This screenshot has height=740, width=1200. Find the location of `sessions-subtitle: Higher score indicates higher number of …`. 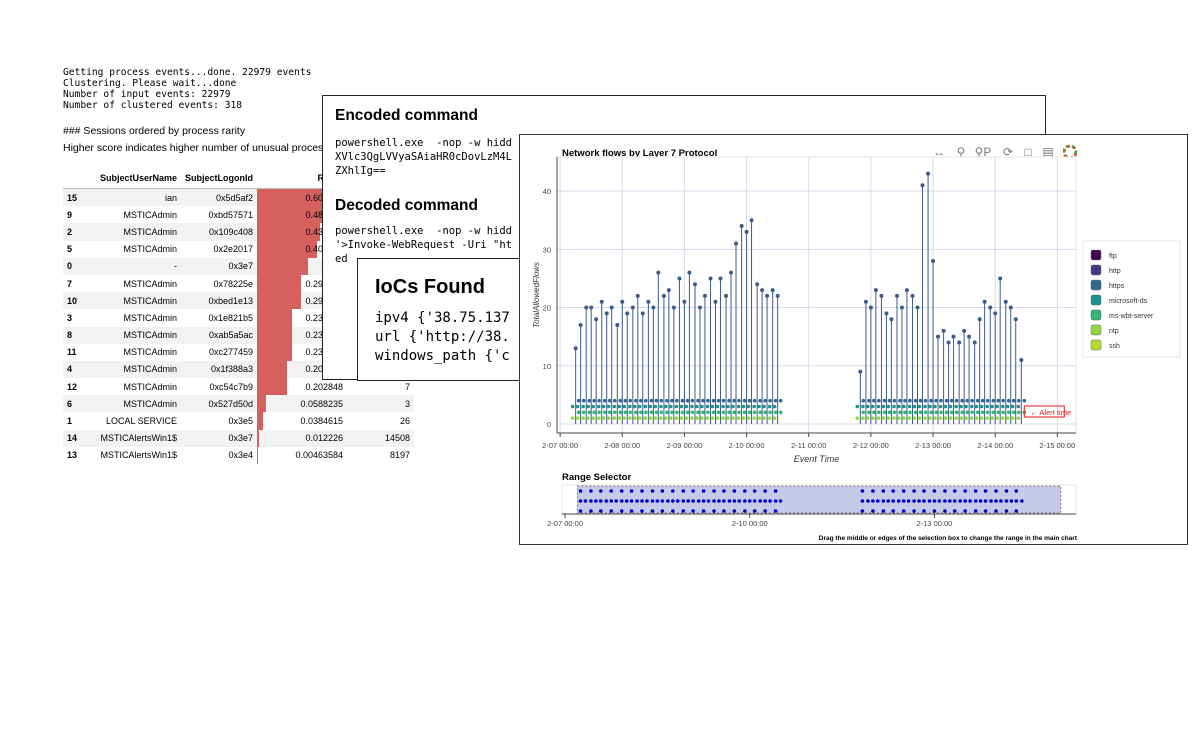

sessions-subtitle: Higher score indicates higher number of … is located at coordinates (201, 148).